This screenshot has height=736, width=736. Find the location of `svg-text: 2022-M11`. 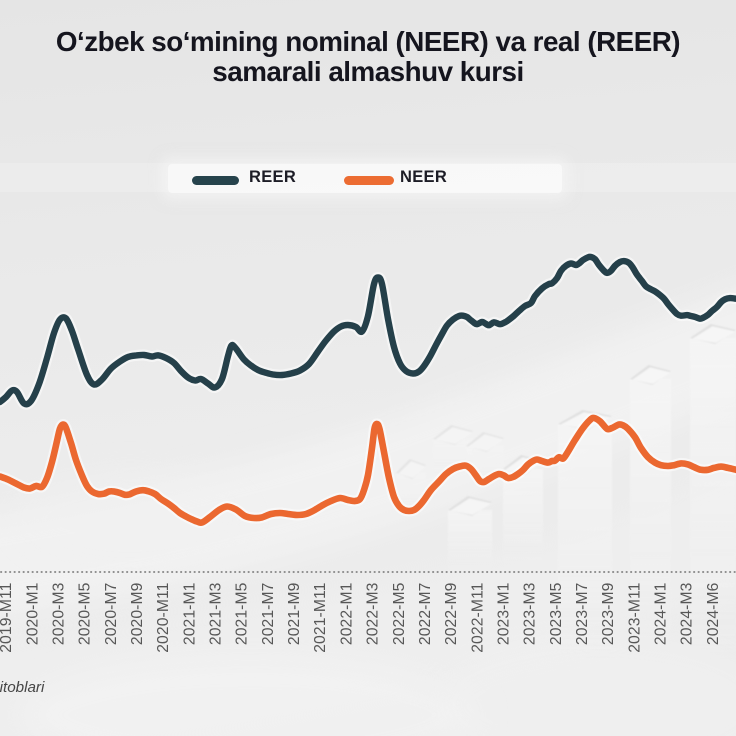

svg-text: 2022-M11 is located at coordinates (477, 618).